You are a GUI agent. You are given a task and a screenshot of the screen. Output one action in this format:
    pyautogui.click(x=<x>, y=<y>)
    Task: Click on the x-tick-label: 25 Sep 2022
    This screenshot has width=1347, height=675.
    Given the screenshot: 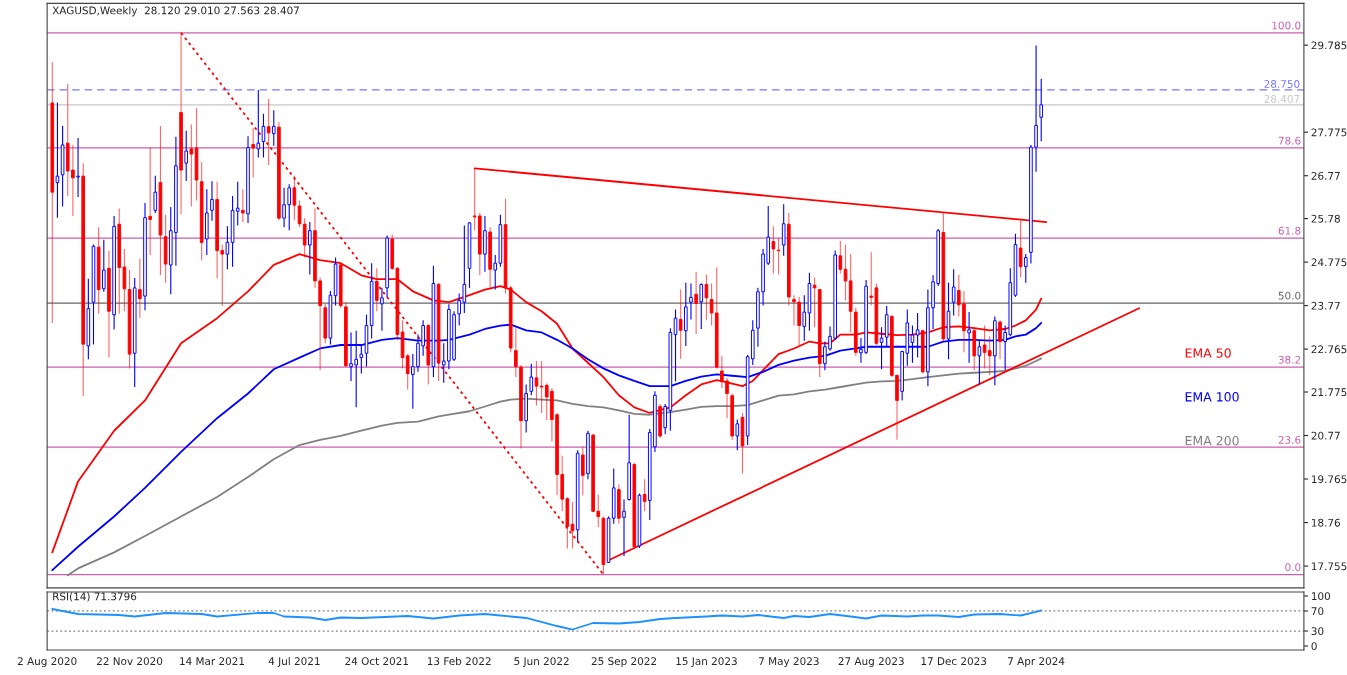 What is the action you would take?
    pyautogui.click(x=623, y=662)
    